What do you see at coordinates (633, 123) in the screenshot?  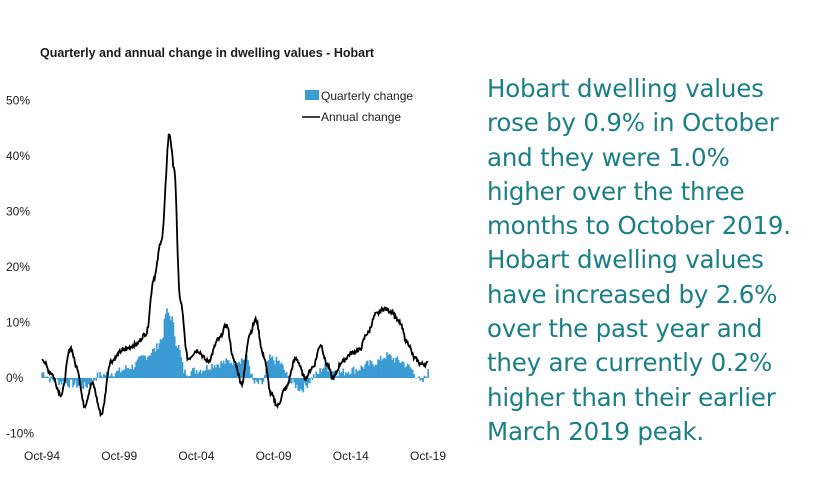 I see `commentary-line: rose by 0.9% in October` at bounding box center [633, 123].